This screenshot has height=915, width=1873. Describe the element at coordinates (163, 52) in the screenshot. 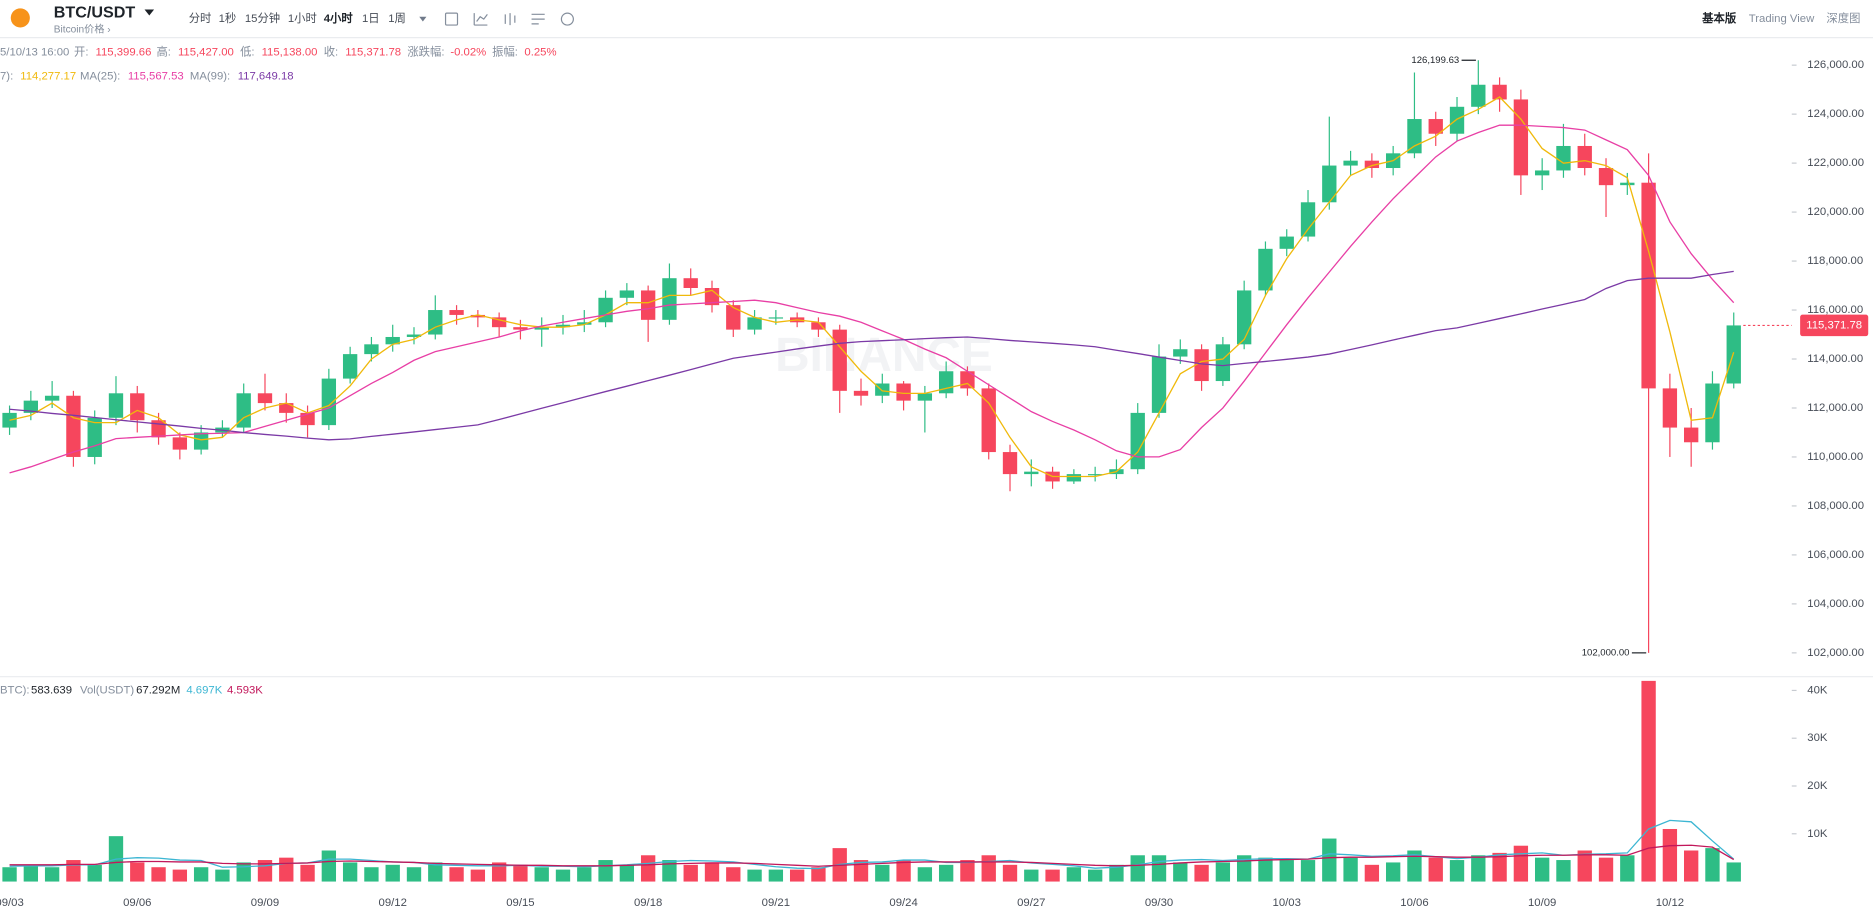

I see `info-label: 高:` at that location.